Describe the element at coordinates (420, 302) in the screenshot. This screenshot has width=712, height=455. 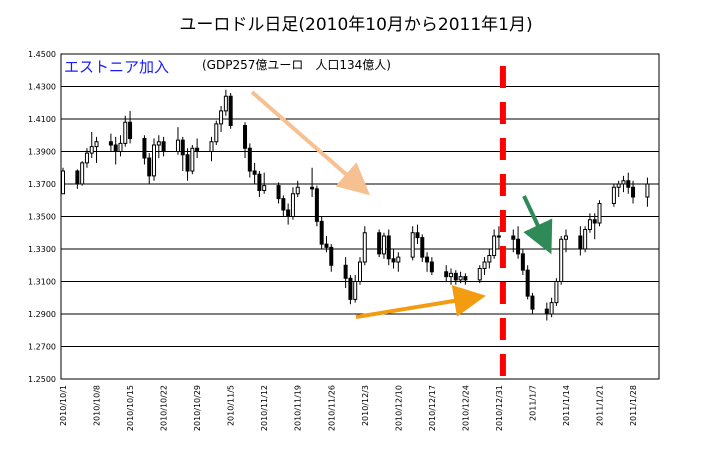
I see `uptrend-arrow` at that location.